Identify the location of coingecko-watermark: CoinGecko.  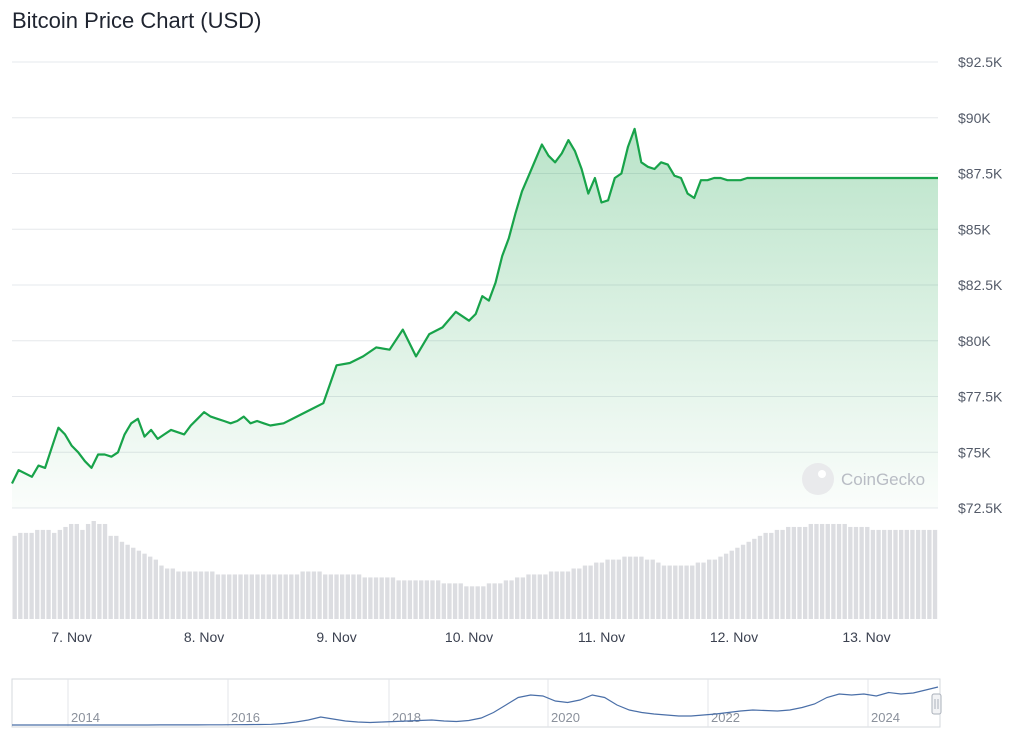
(863, 479).